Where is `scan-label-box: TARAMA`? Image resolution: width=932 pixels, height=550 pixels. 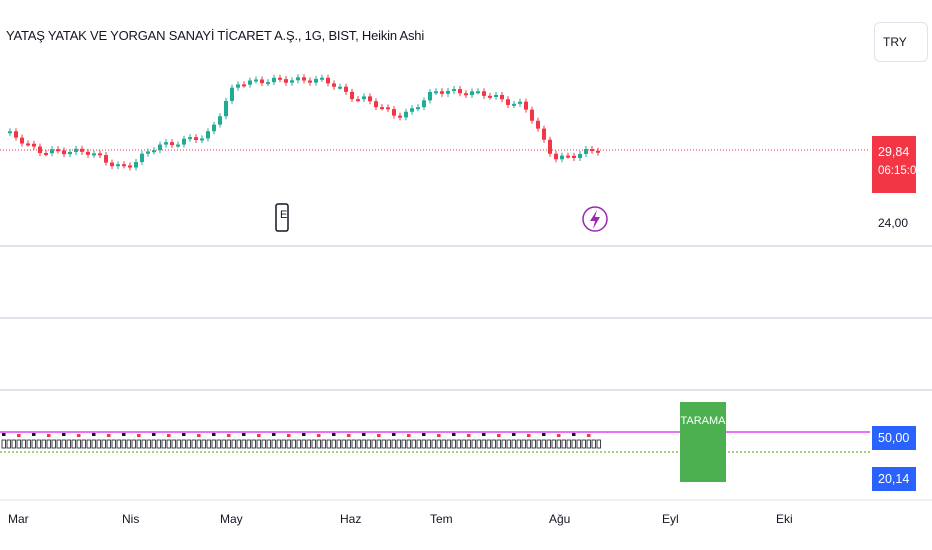 scan-label-box: TARAMA is located at coordinates (703, 442).